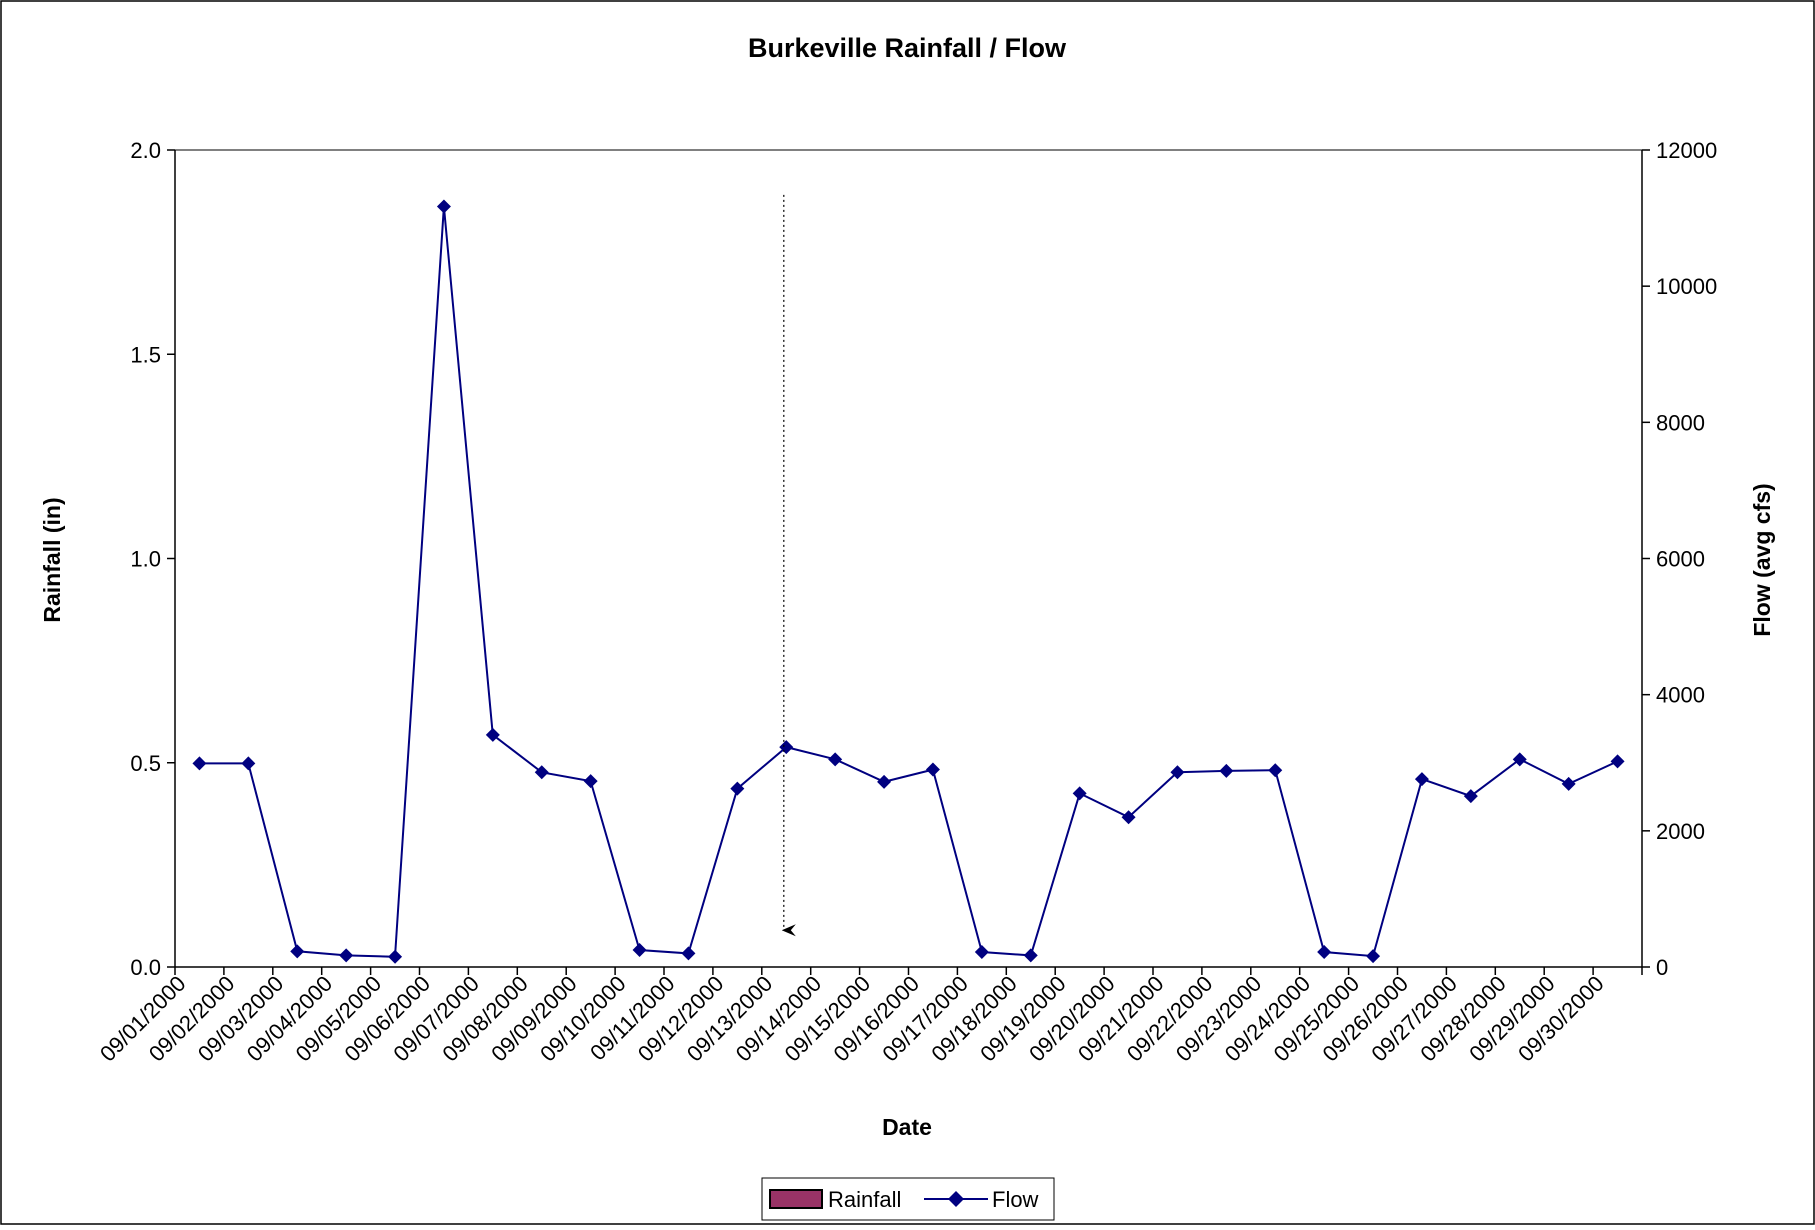 The width and height of the screenshot is (1815, 1230). What do you see at coordinates (1686, 150) in the screenshot?
I see `right-y-tick-label: 12000` at bounding box center [1686, 150].